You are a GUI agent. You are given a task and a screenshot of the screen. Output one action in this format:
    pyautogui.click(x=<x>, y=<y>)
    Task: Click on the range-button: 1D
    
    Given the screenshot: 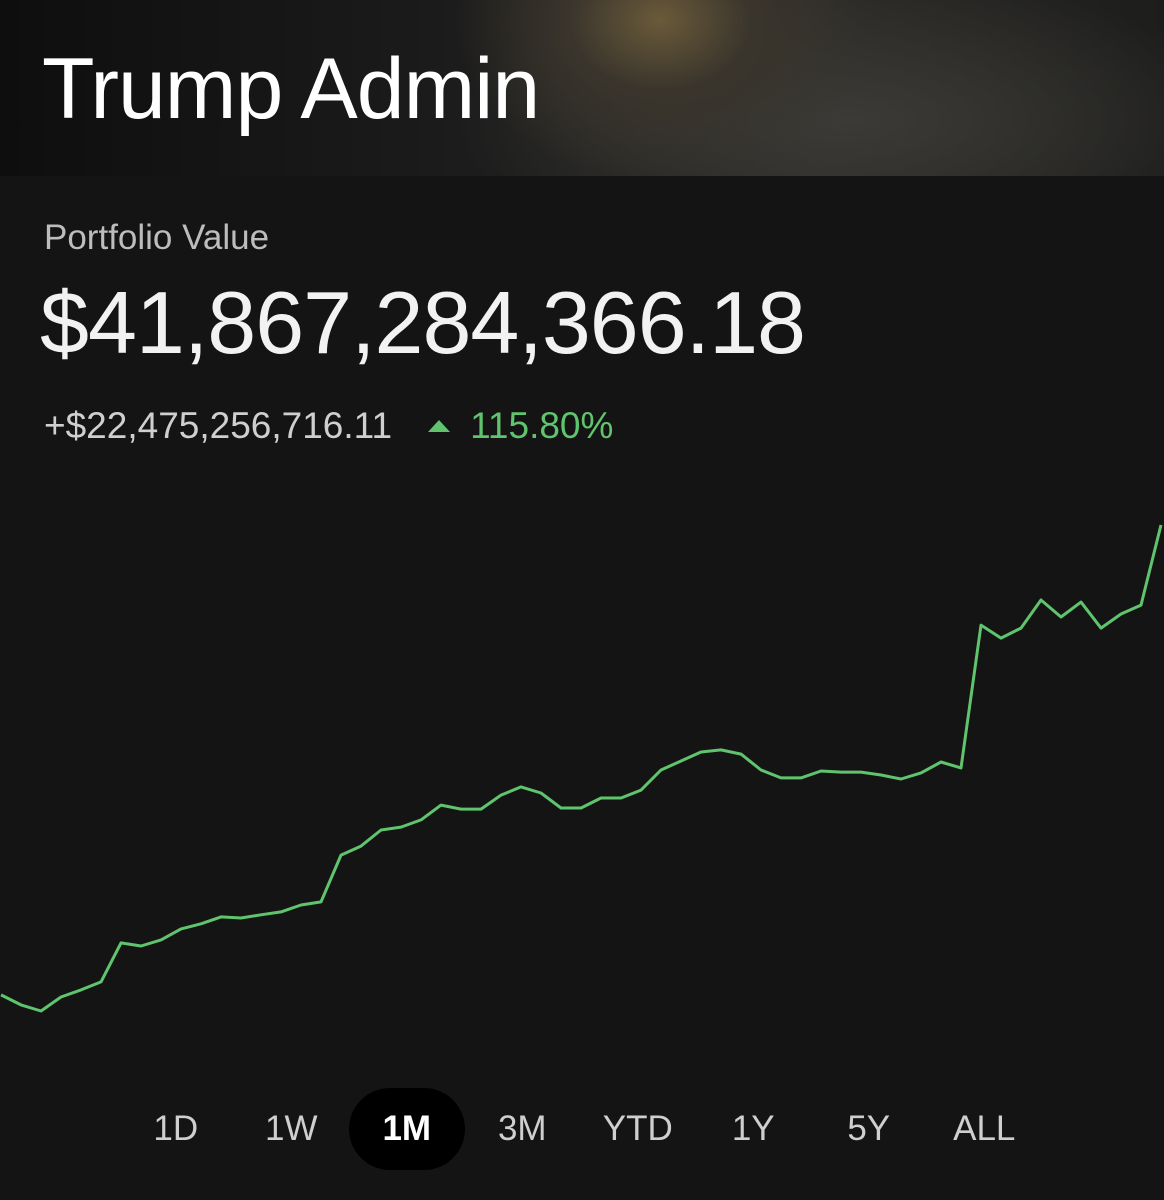 What is the action you would take?
    pyautogui.click(x=176, y=1128)
    